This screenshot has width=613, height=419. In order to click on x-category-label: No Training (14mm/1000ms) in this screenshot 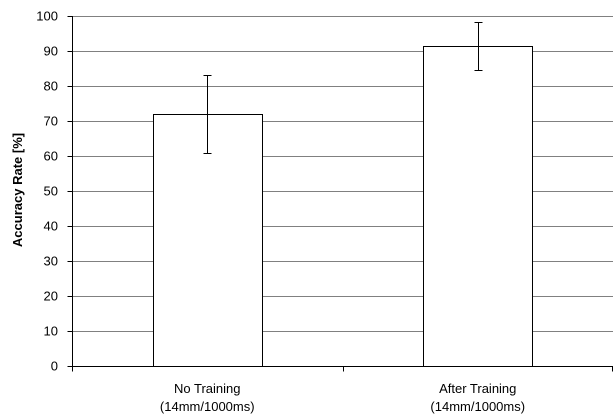, I will do `click(207, 397)`.